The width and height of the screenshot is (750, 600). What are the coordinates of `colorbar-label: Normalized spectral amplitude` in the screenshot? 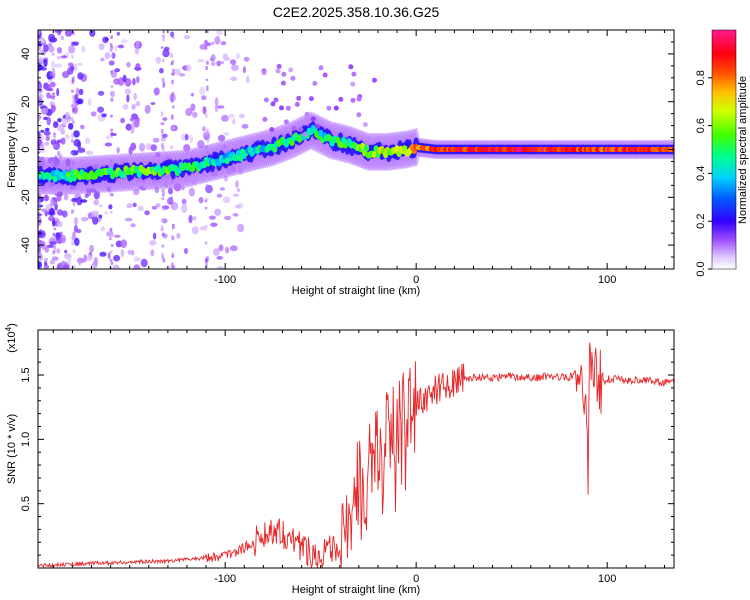 It's located at (743, 150).